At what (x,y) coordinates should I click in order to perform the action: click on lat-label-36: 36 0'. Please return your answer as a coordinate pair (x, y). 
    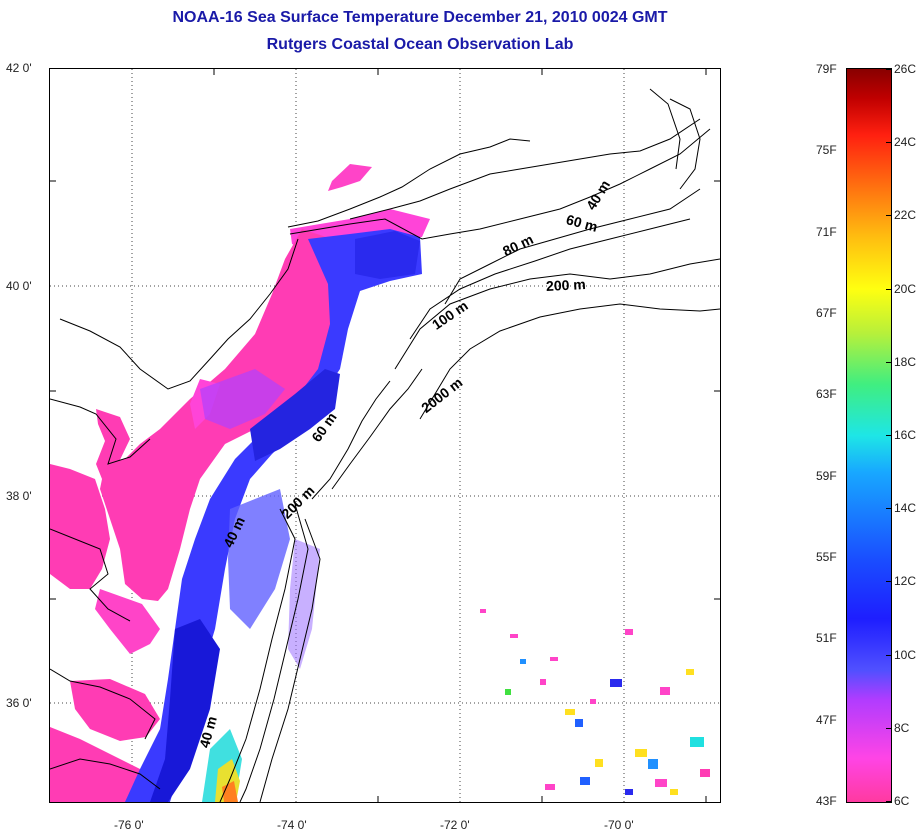
    Looking at the image, I should click on (19, 703).